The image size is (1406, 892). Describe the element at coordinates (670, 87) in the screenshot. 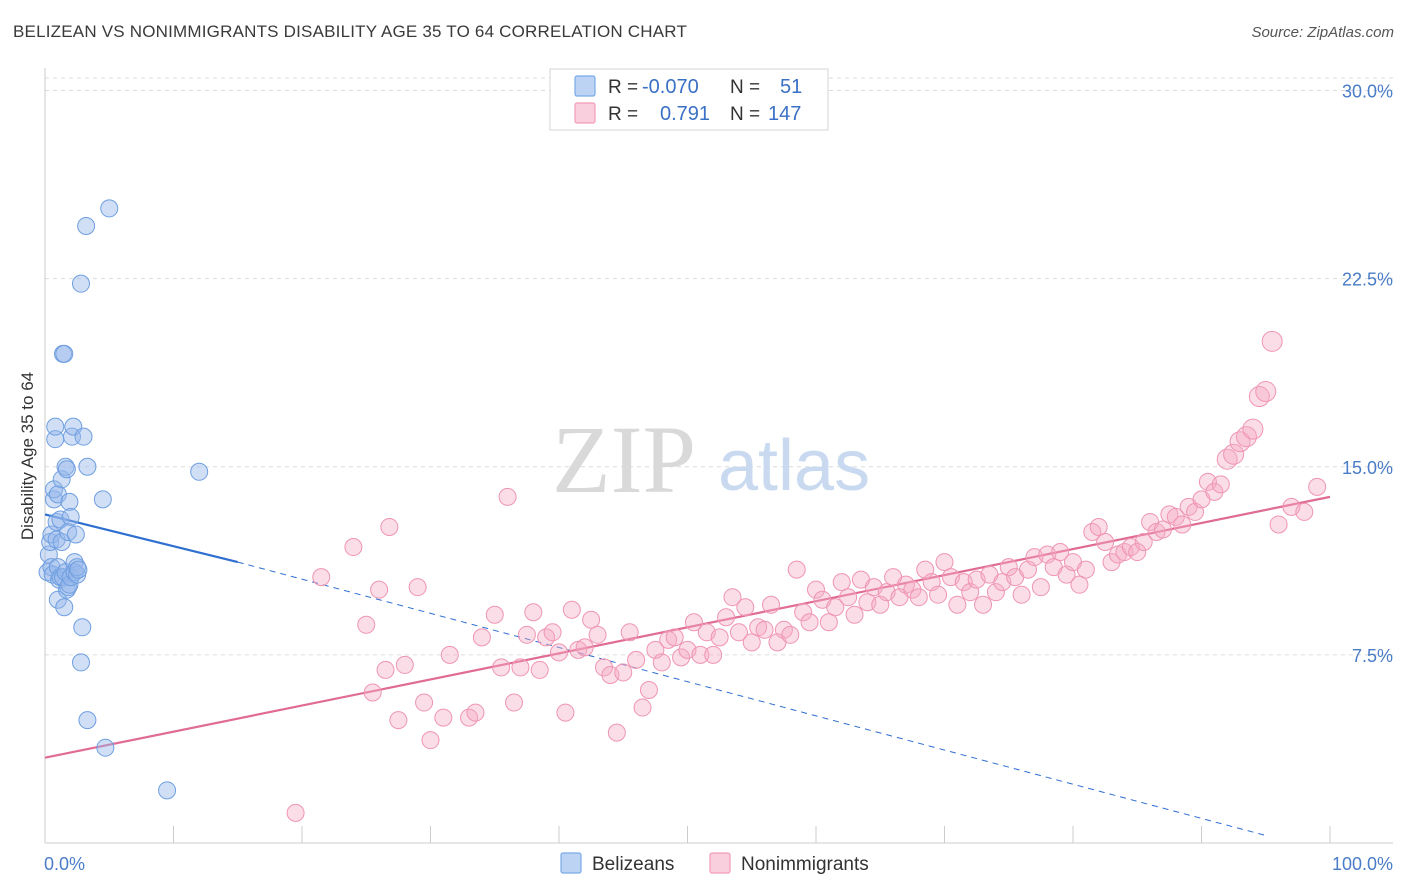

I see `legend-r-value-1: -0.070` at that location.